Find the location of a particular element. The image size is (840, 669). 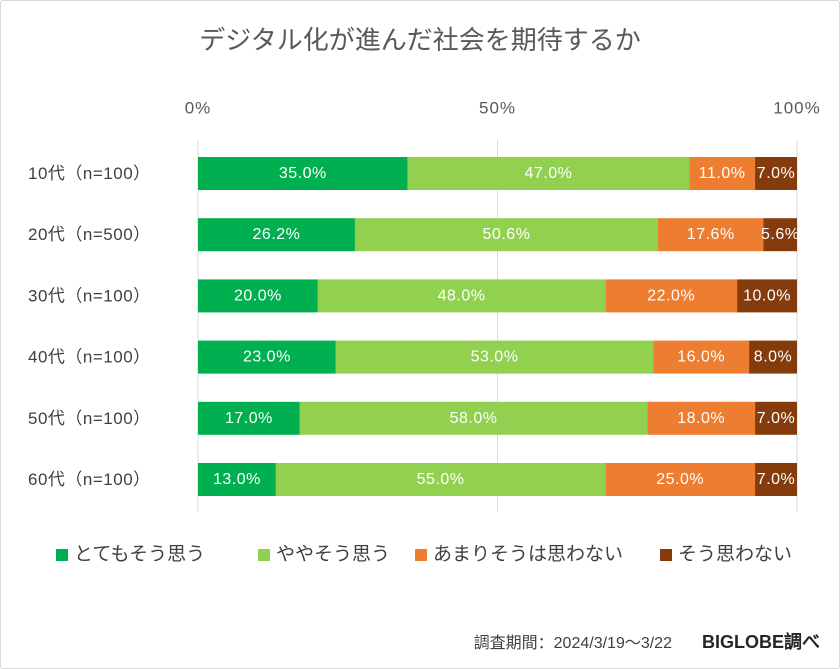

category-label: 40代（n=100） is located at coordinates (89, 357).